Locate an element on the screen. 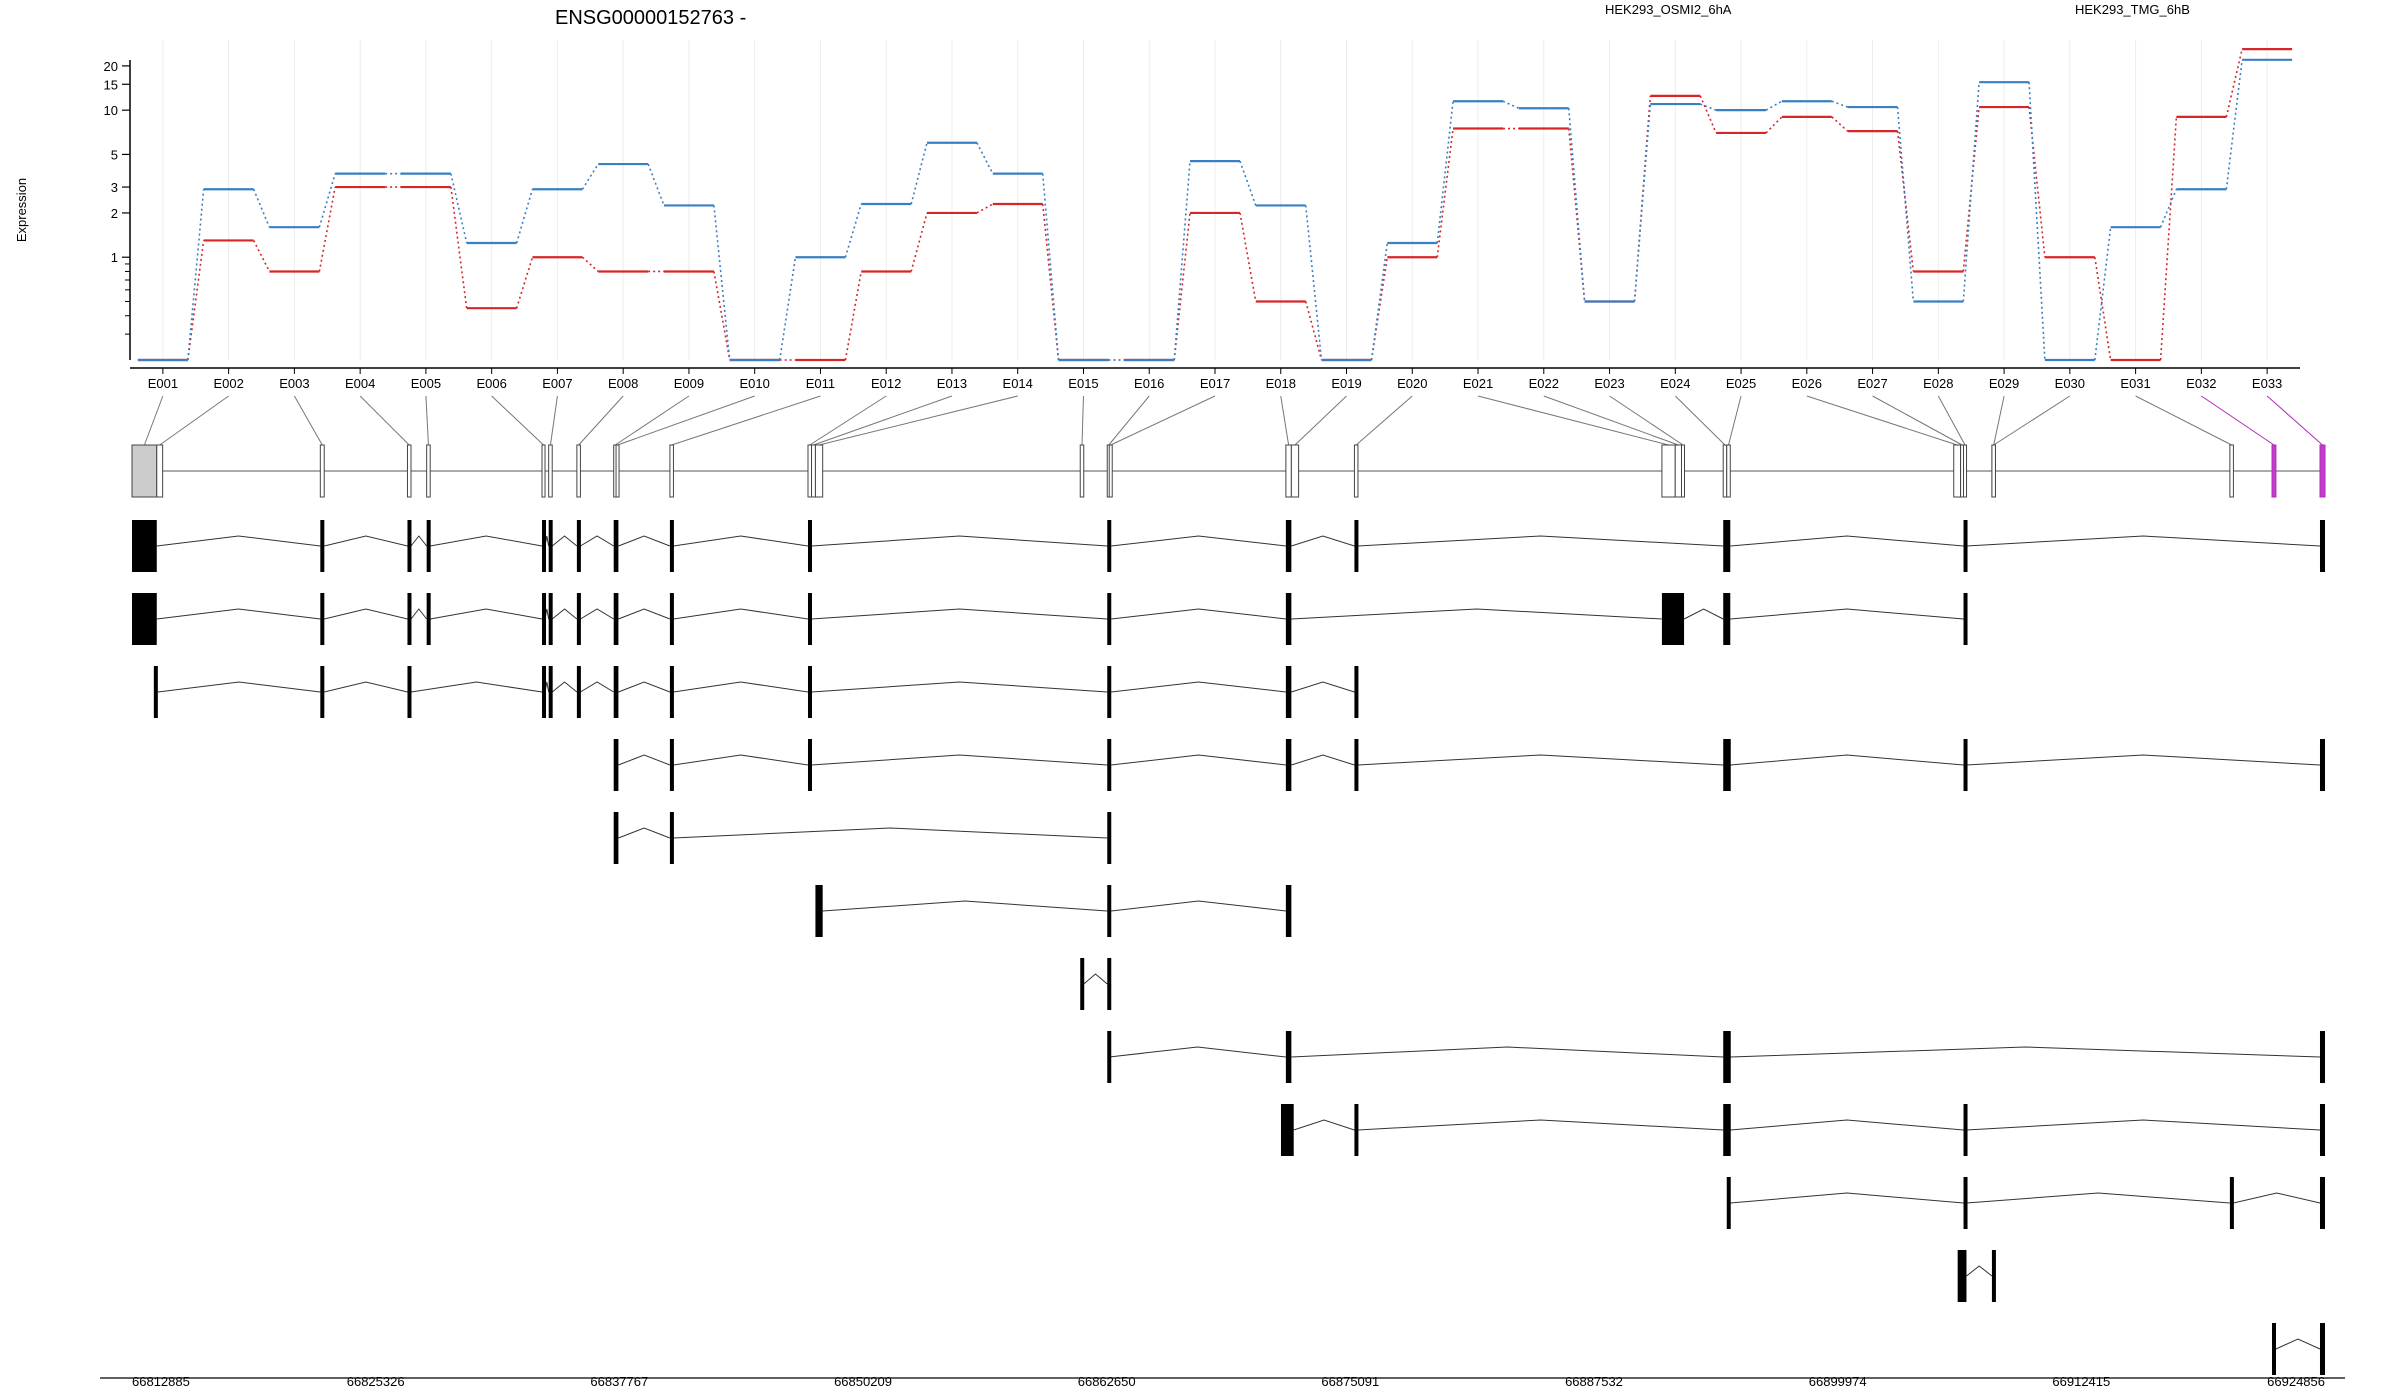 This screenshot has width=2400, height=1390. y-tick-label: 2 is located at coordinates (114, 213).